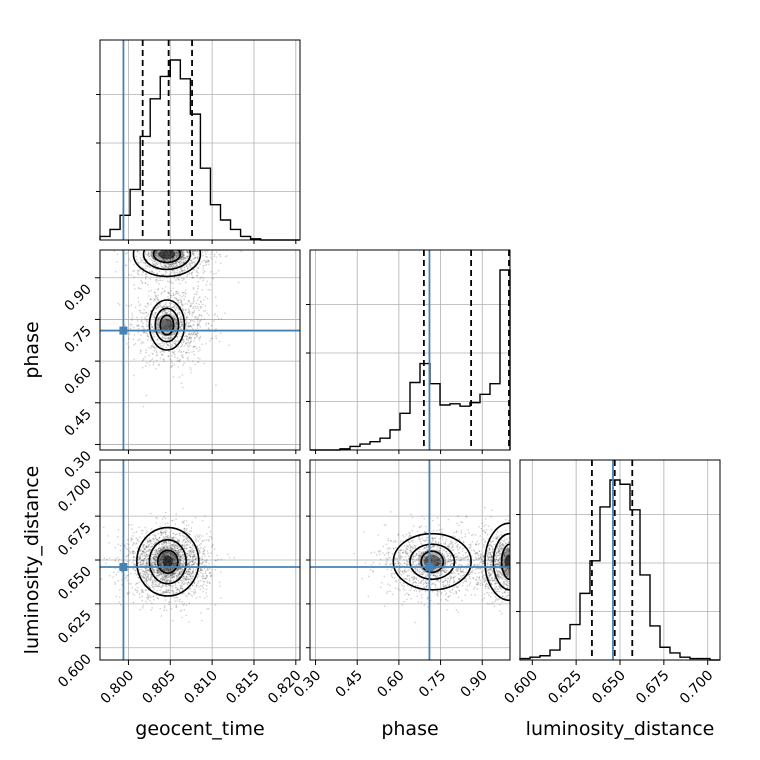 This screenshot has height=760, width=760. I want to click on panel-2-0-density, so click(168, 565).